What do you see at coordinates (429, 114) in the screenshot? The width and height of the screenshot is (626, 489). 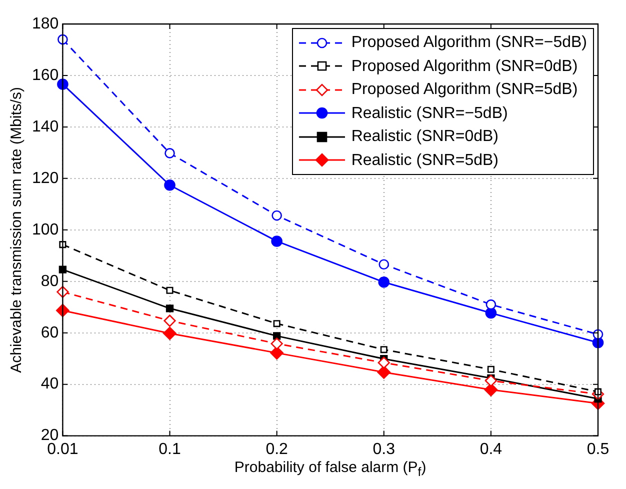 I see `legend-label: Realistic (SNR=−5dB)` at bounding box center [429, 114].